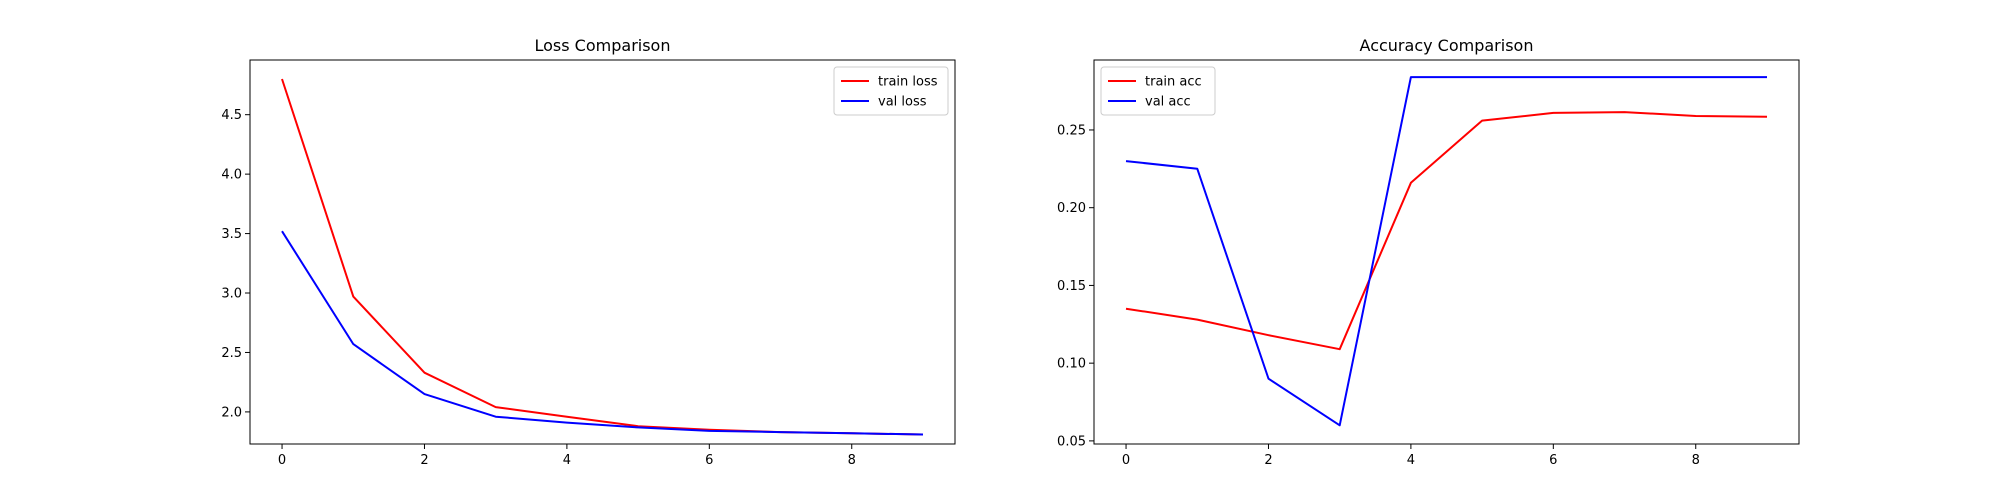 This screenshot has height=500, width=2000. What do you see at coordinates (1447, 45) in the screenshot?
I see `chart-title: Accuracy Comparison` at bounding box center [1447, 45].